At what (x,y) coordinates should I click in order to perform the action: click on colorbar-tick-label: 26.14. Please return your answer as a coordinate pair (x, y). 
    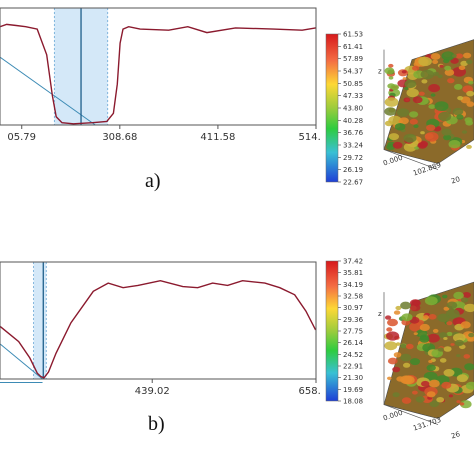
    Looking at the image, I should click on (353, 343).